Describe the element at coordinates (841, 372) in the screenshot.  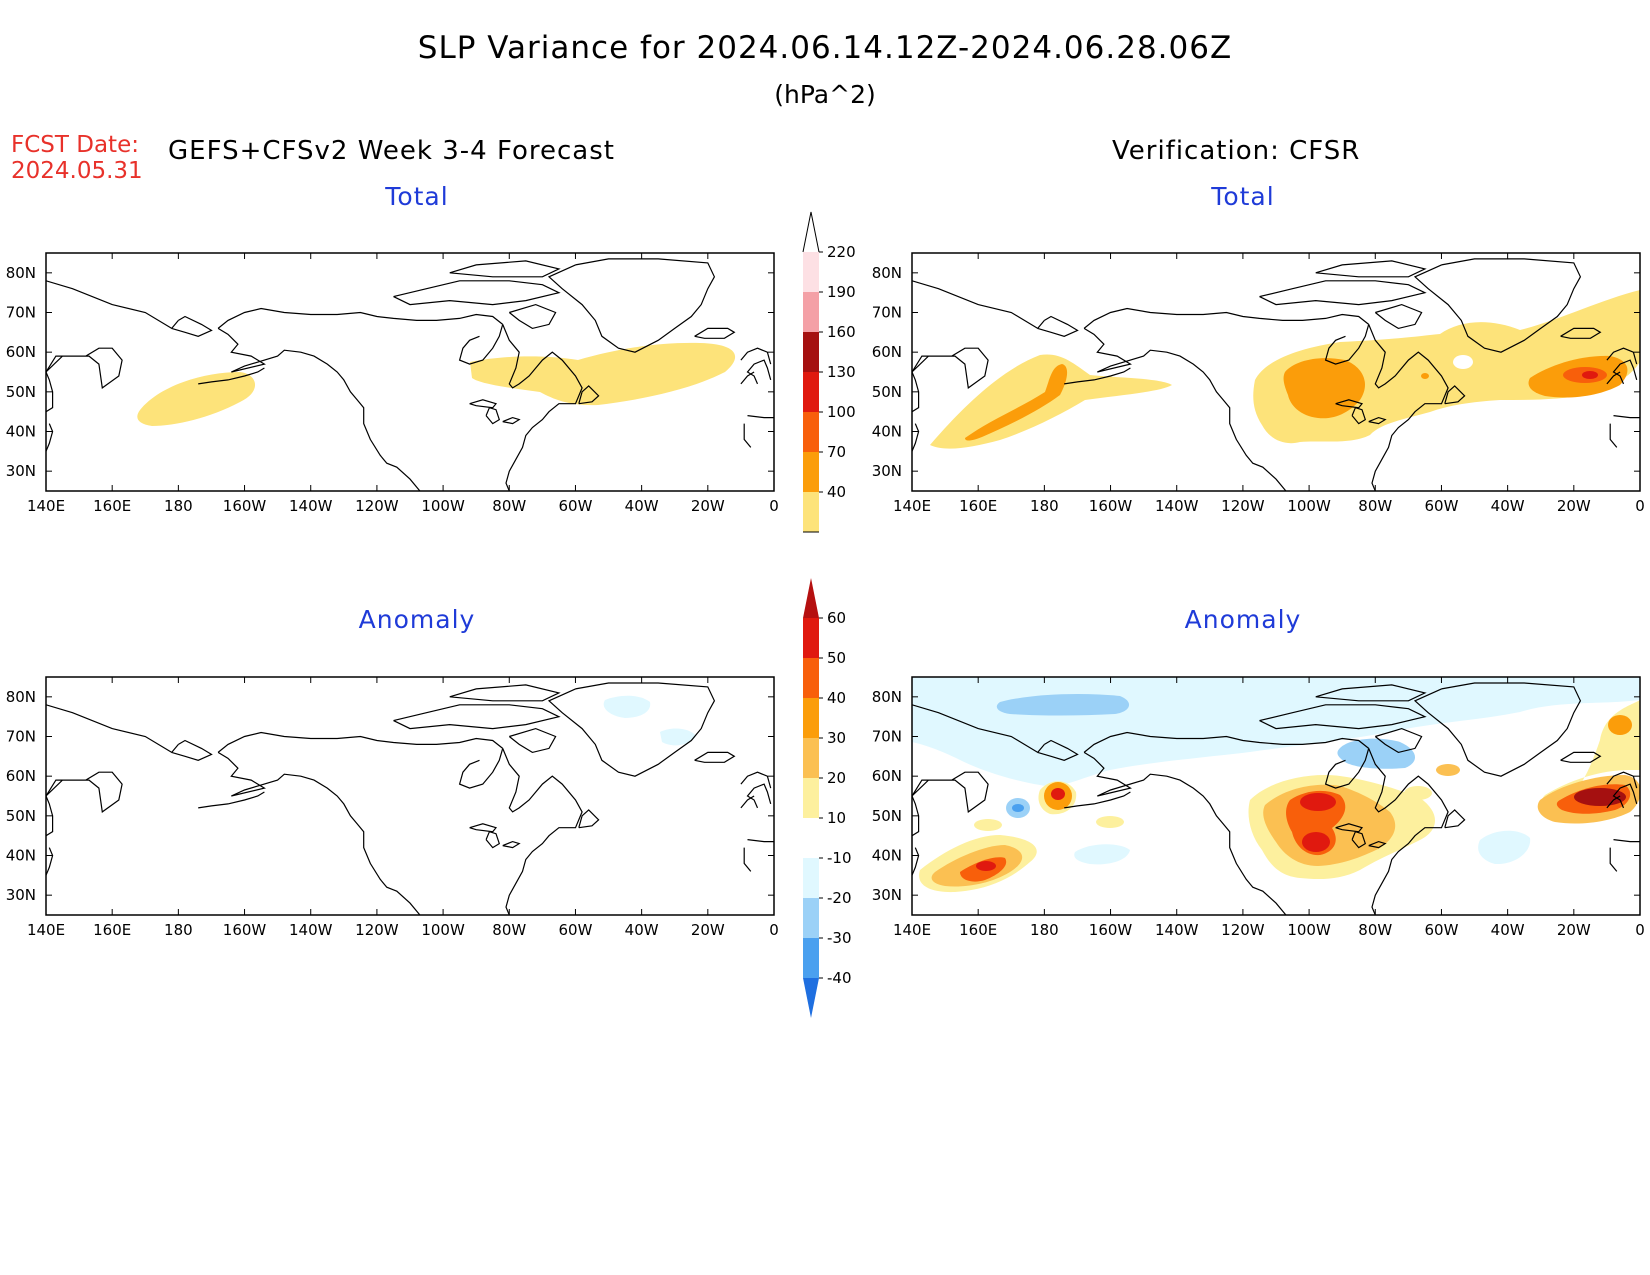
I see `colorbar-label: 130` at that location.